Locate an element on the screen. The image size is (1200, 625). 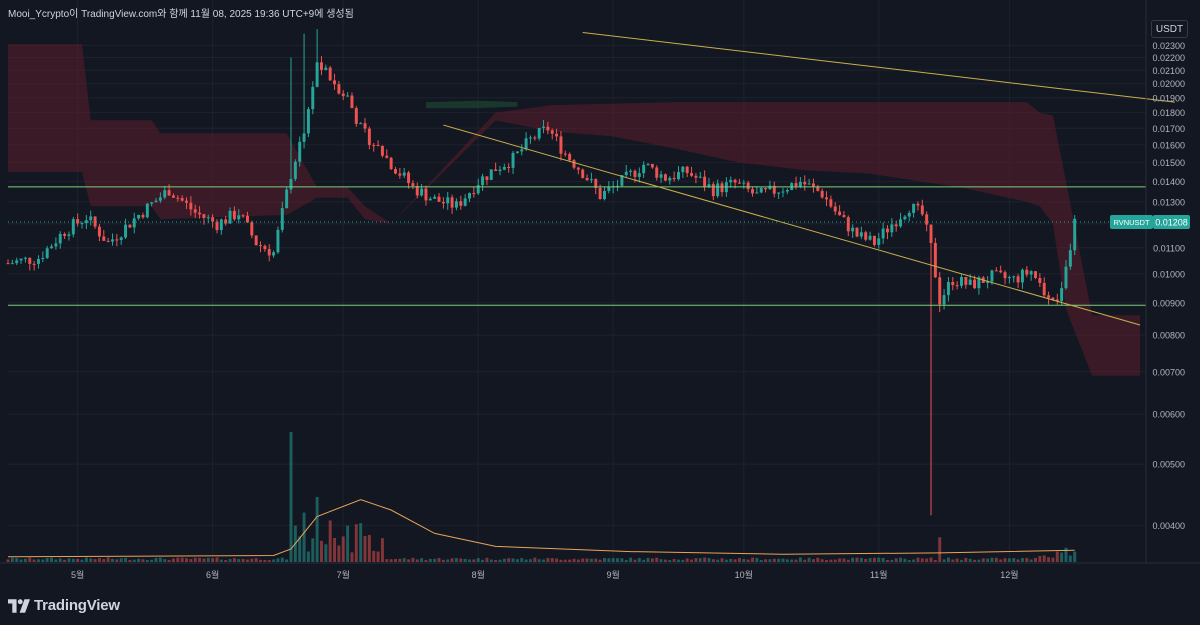
y-tick-label: 0.01300 is located at coordinates (1168, 202).